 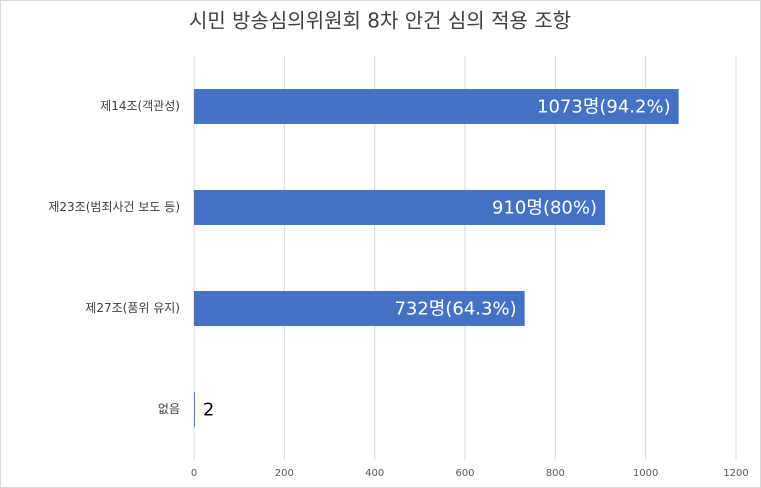 I want to click on chart-title: 시민 방송심의위원회 8차 안건 심의 적용 조항, so click(x=380, y=21).